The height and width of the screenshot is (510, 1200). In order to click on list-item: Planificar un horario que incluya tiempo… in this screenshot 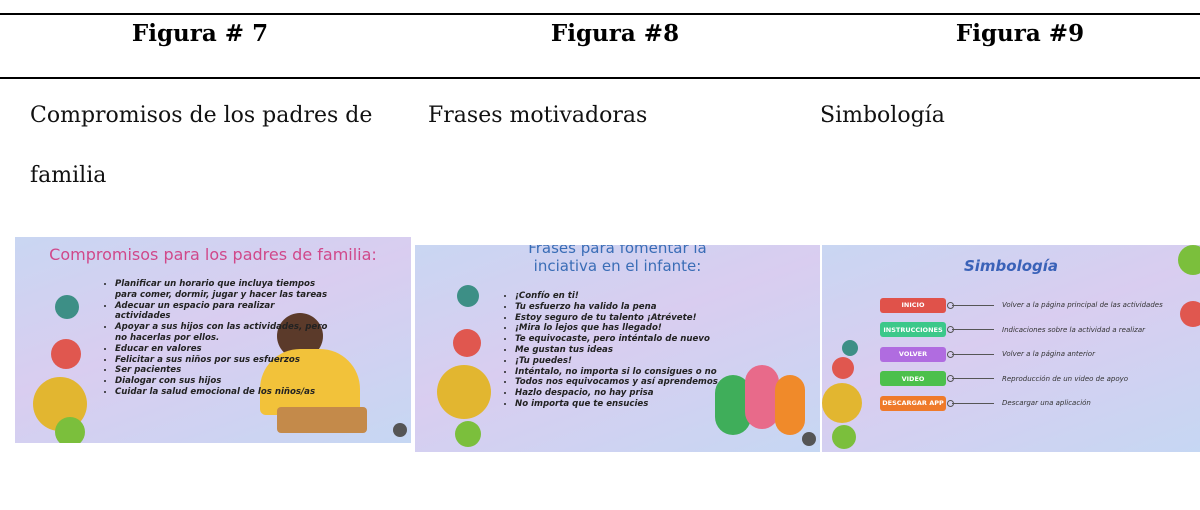, I will do `click(222, 290)`.